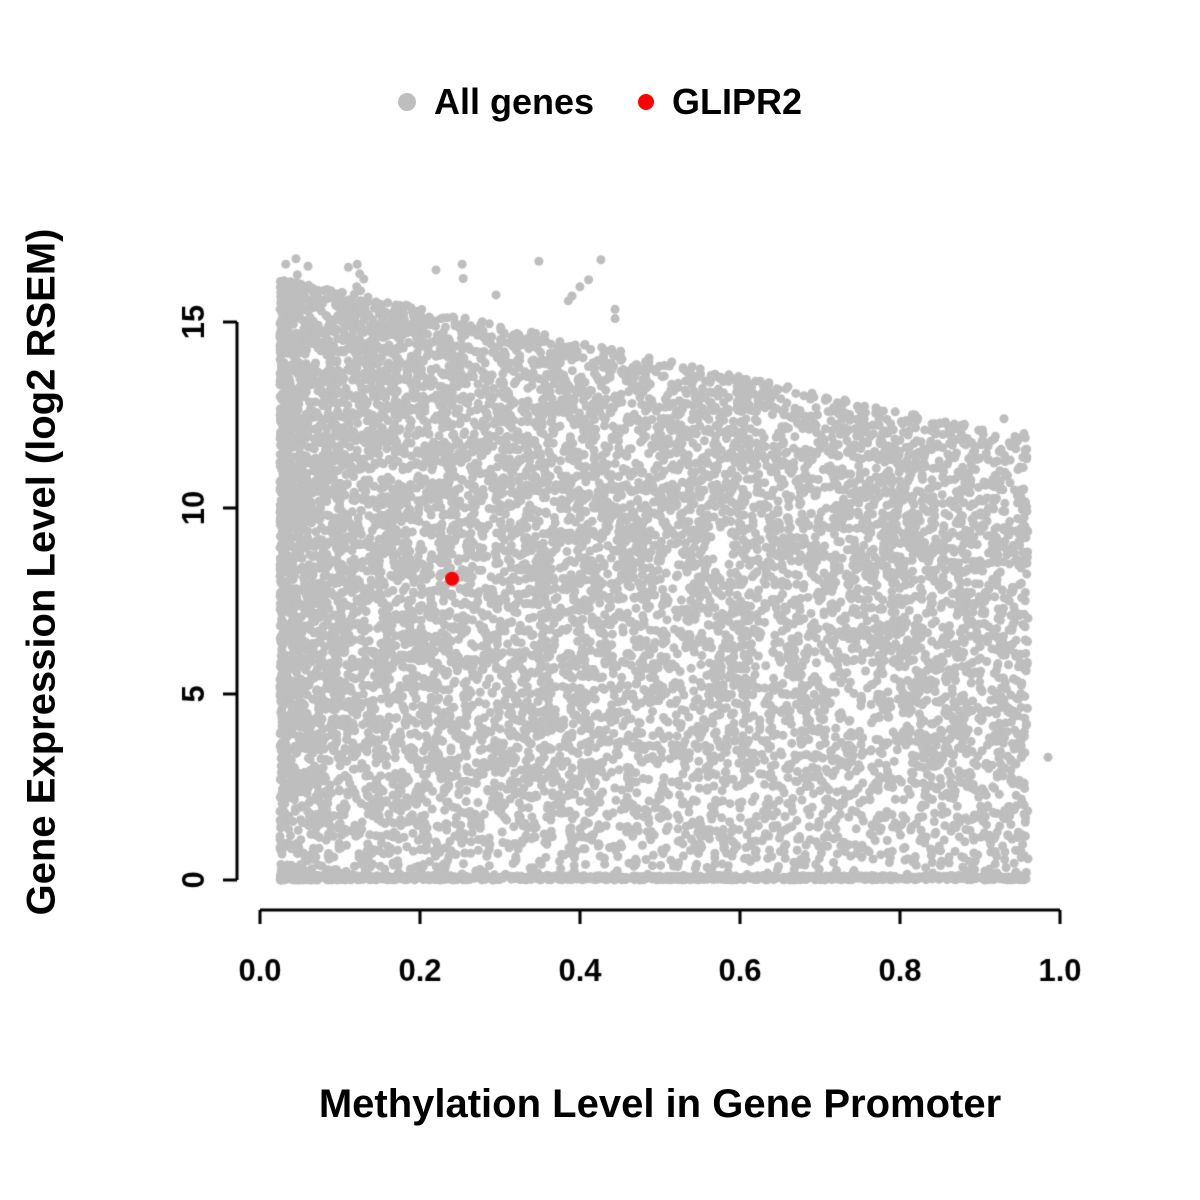 Image resolution: width=1200 pixels, height=1200 pixels. What do you see at coordinates (737, 101) in the screenshot?
I see `legend-label-glipr2: GLIPR2` at bounding box center [737, 101].